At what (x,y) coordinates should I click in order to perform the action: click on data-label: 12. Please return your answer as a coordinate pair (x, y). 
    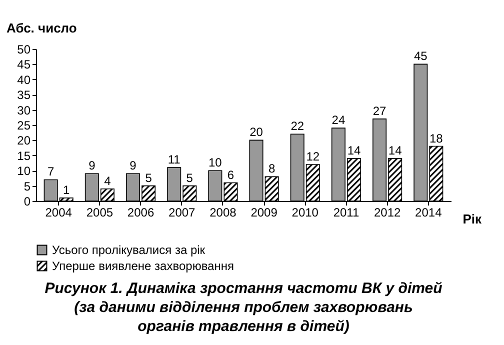
    Looking at the image, I should click on (313, 157).